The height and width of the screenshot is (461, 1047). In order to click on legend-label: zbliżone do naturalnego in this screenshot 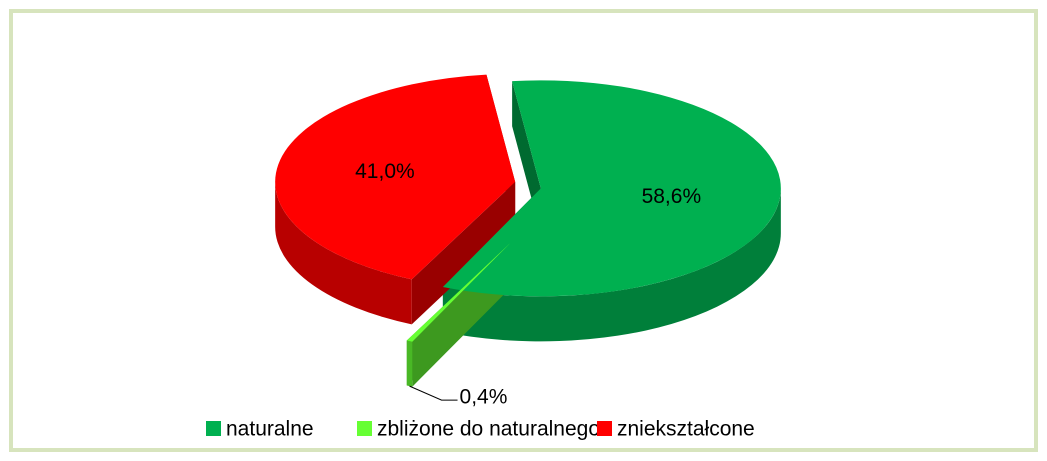, I will do `click(488, 429)`.